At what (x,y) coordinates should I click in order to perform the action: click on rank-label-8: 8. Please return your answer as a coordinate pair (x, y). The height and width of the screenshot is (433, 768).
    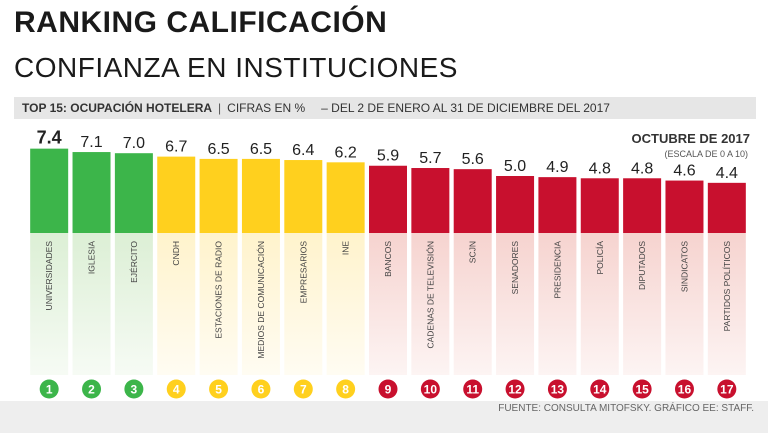
    Looking at the image, I should click on (345, 390).